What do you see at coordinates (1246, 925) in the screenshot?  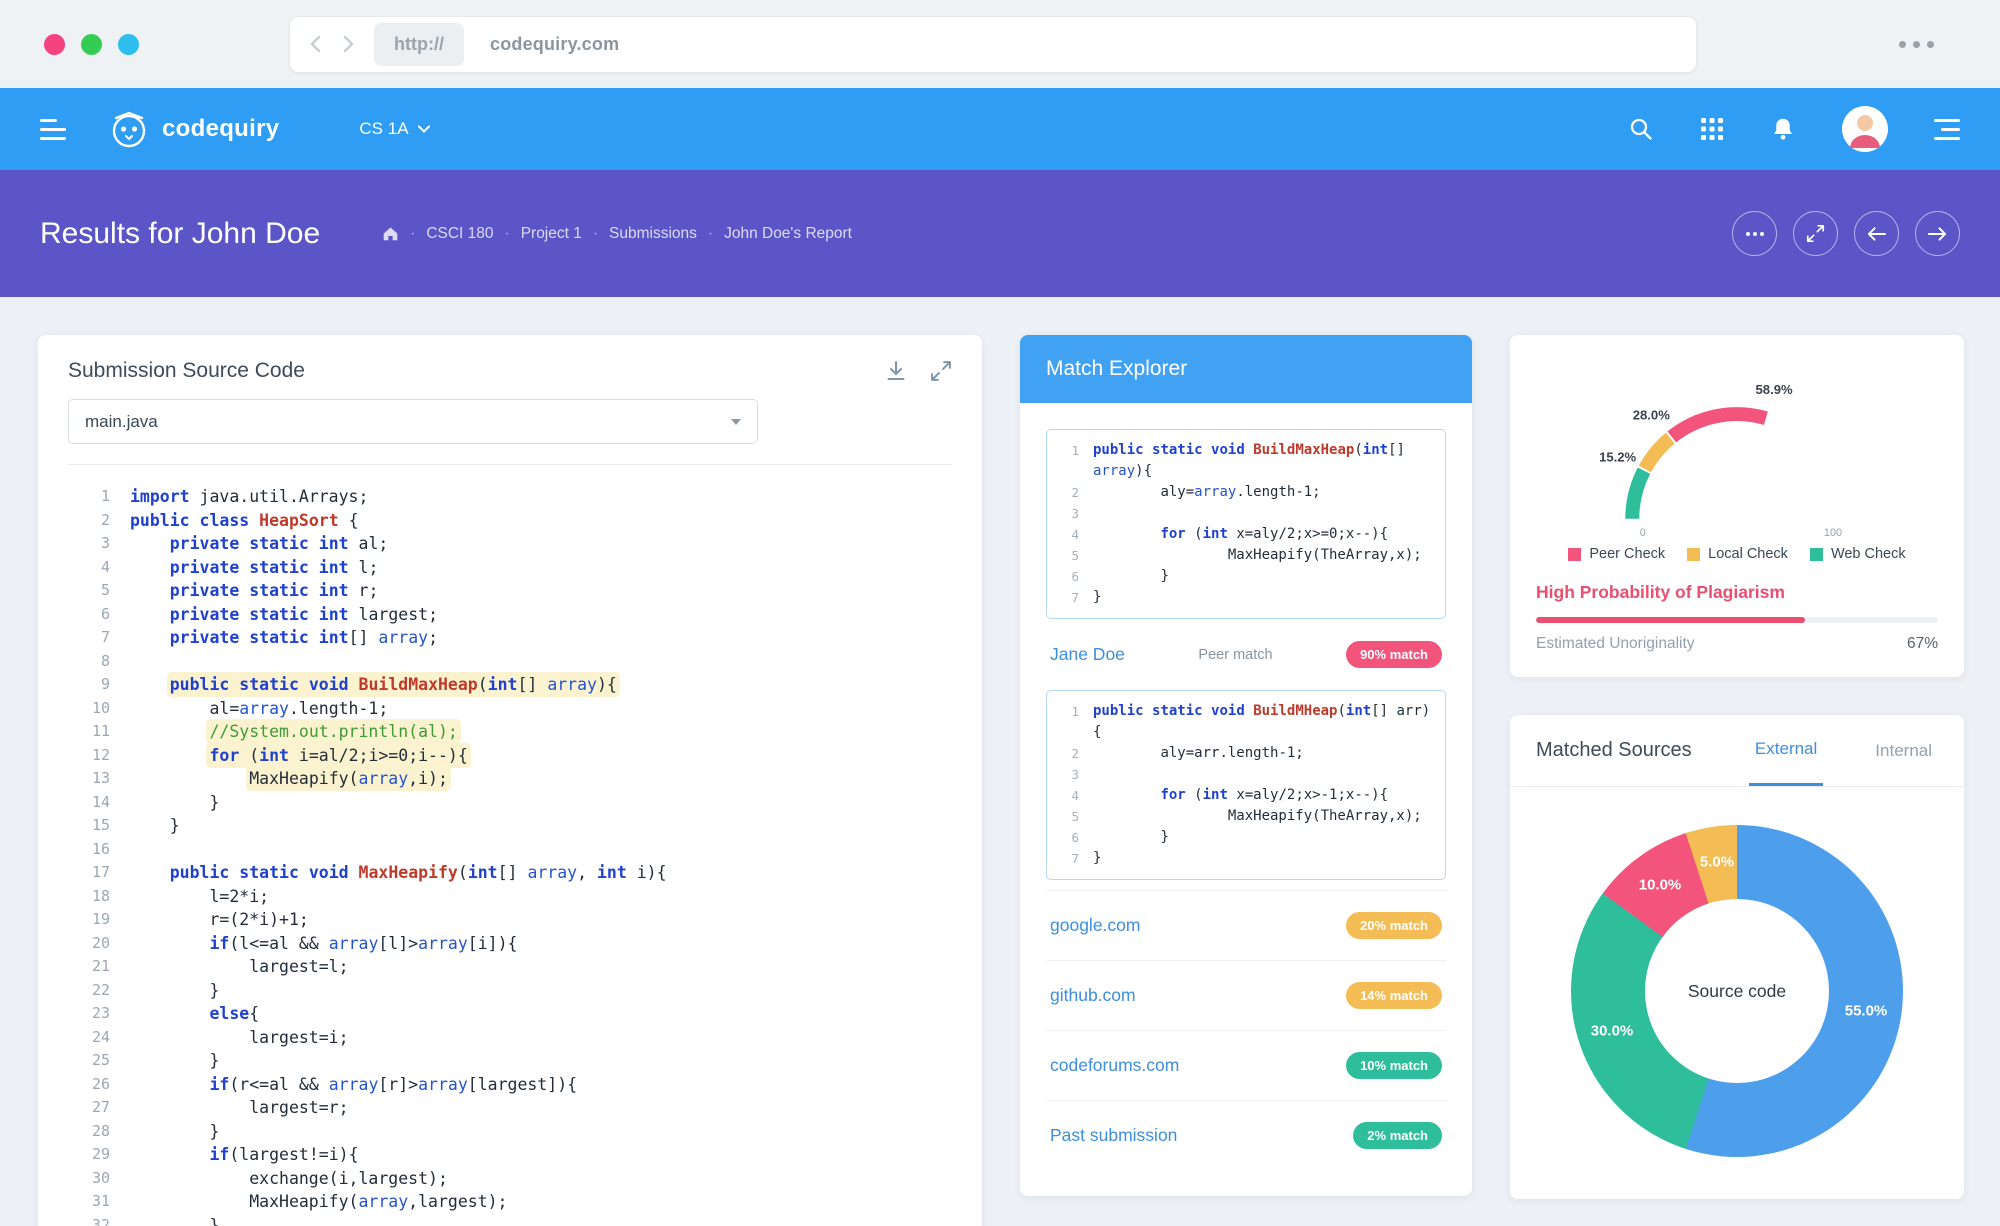 I see `match-source-row: google.com 20% match` at bounding box center [1246, 925].